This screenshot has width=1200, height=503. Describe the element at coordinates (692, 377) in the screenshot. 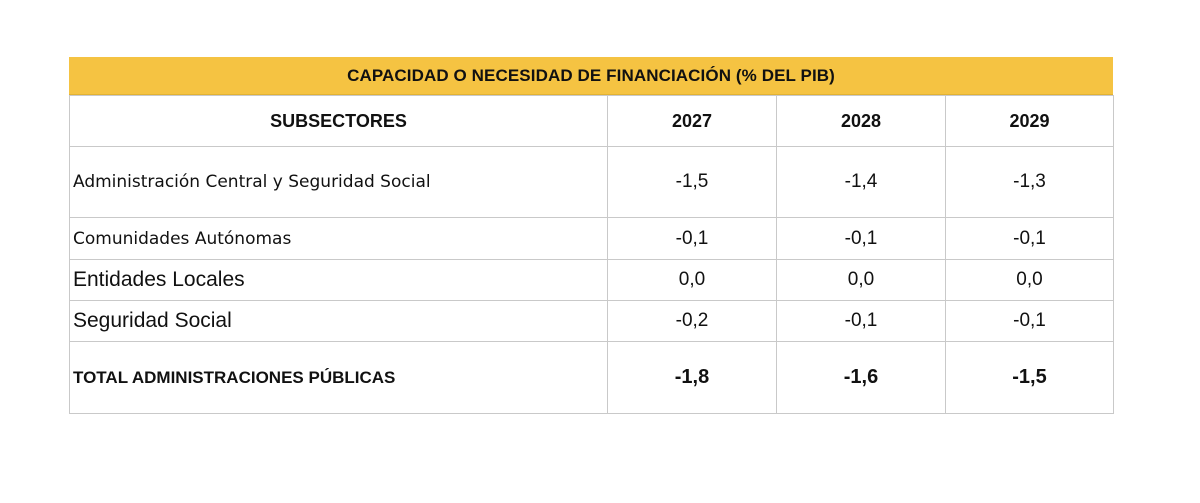

I see `total-value: -1,8` at that location.